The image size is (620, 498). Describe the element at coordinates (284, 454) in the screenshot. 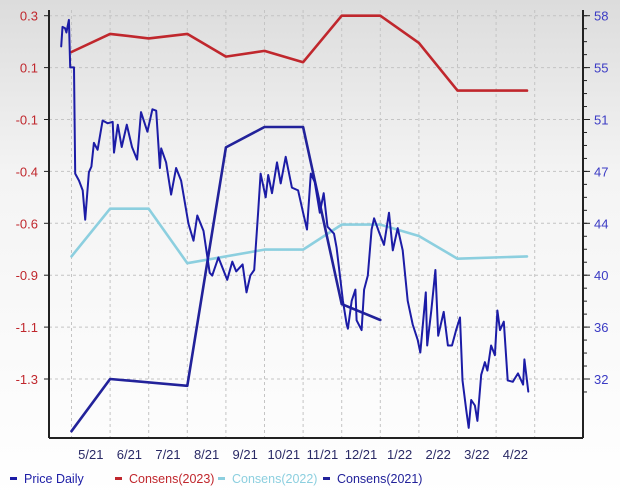

I see `x-tick-label: 10/21` at that location.